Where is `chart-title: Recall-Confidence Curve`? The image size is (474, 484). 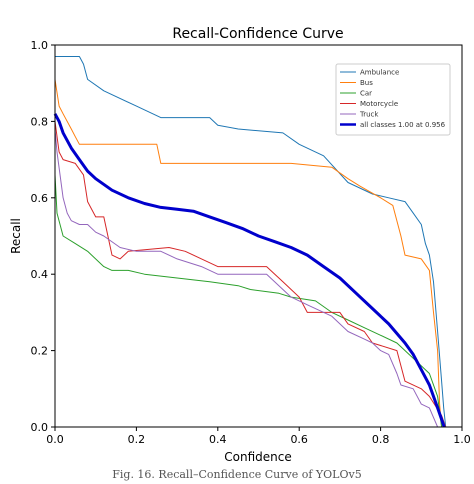
chart-title: Recall-Confidence Curve is located at coordinates (257, 34).